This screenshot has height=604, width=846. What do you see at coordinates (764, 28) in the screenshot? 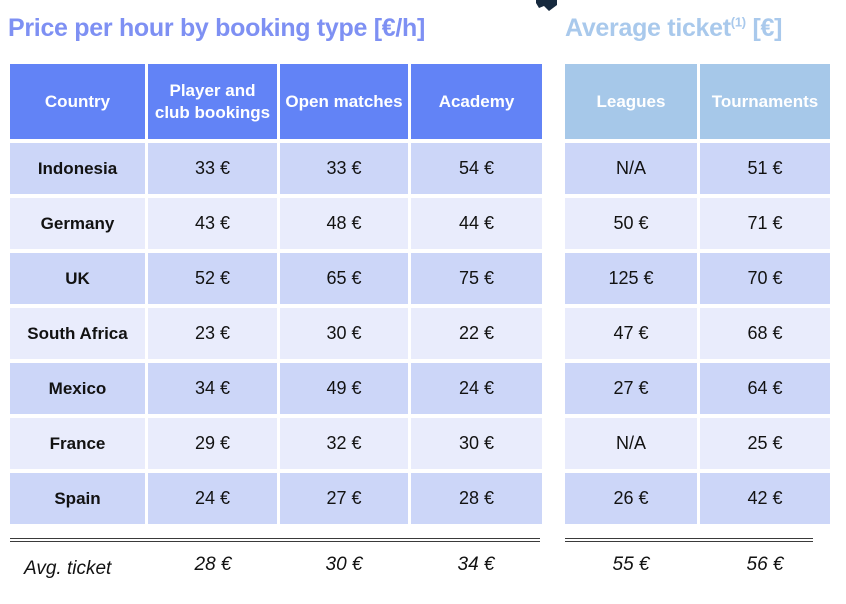
I see `right-title-unit: [€]` at bounding box center [764, 28].